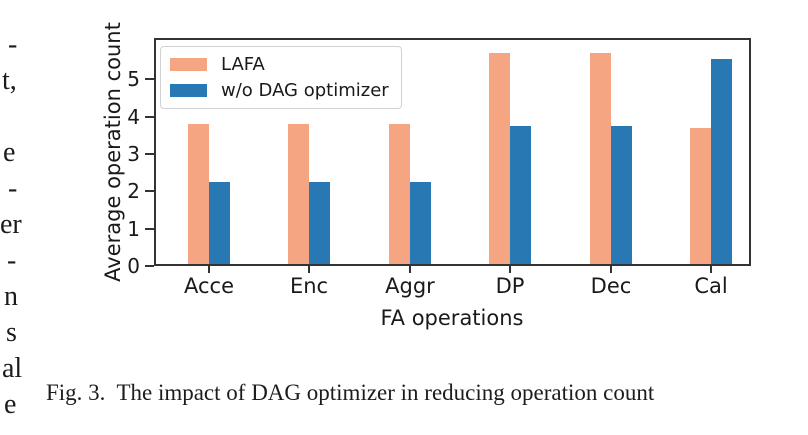  What do you see at coordinates (11, 296) in the screenshot?
I see `text-fragment: n` at bounding box center [11, 296].